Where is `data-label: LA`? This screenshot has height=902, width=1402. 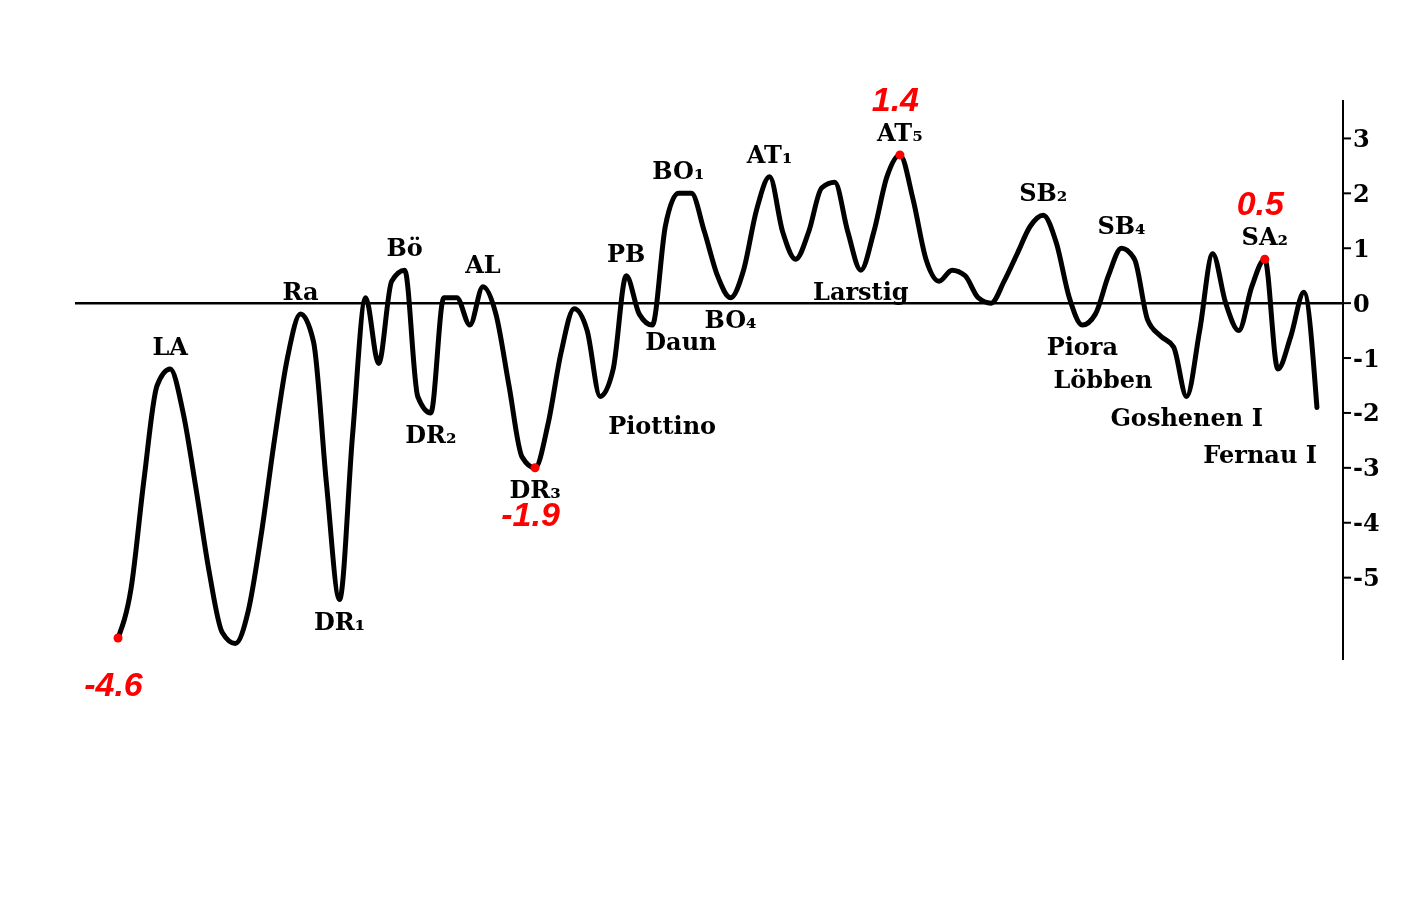 data-label: LA is located at coordinates (170, 347).